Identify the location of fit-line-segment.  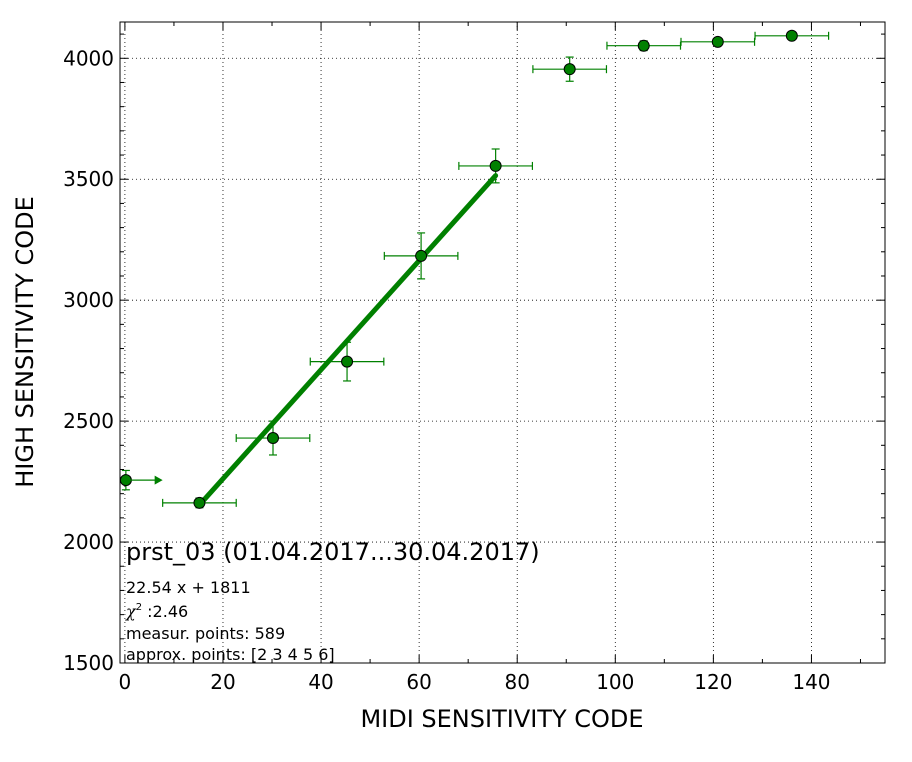
(347, 340).